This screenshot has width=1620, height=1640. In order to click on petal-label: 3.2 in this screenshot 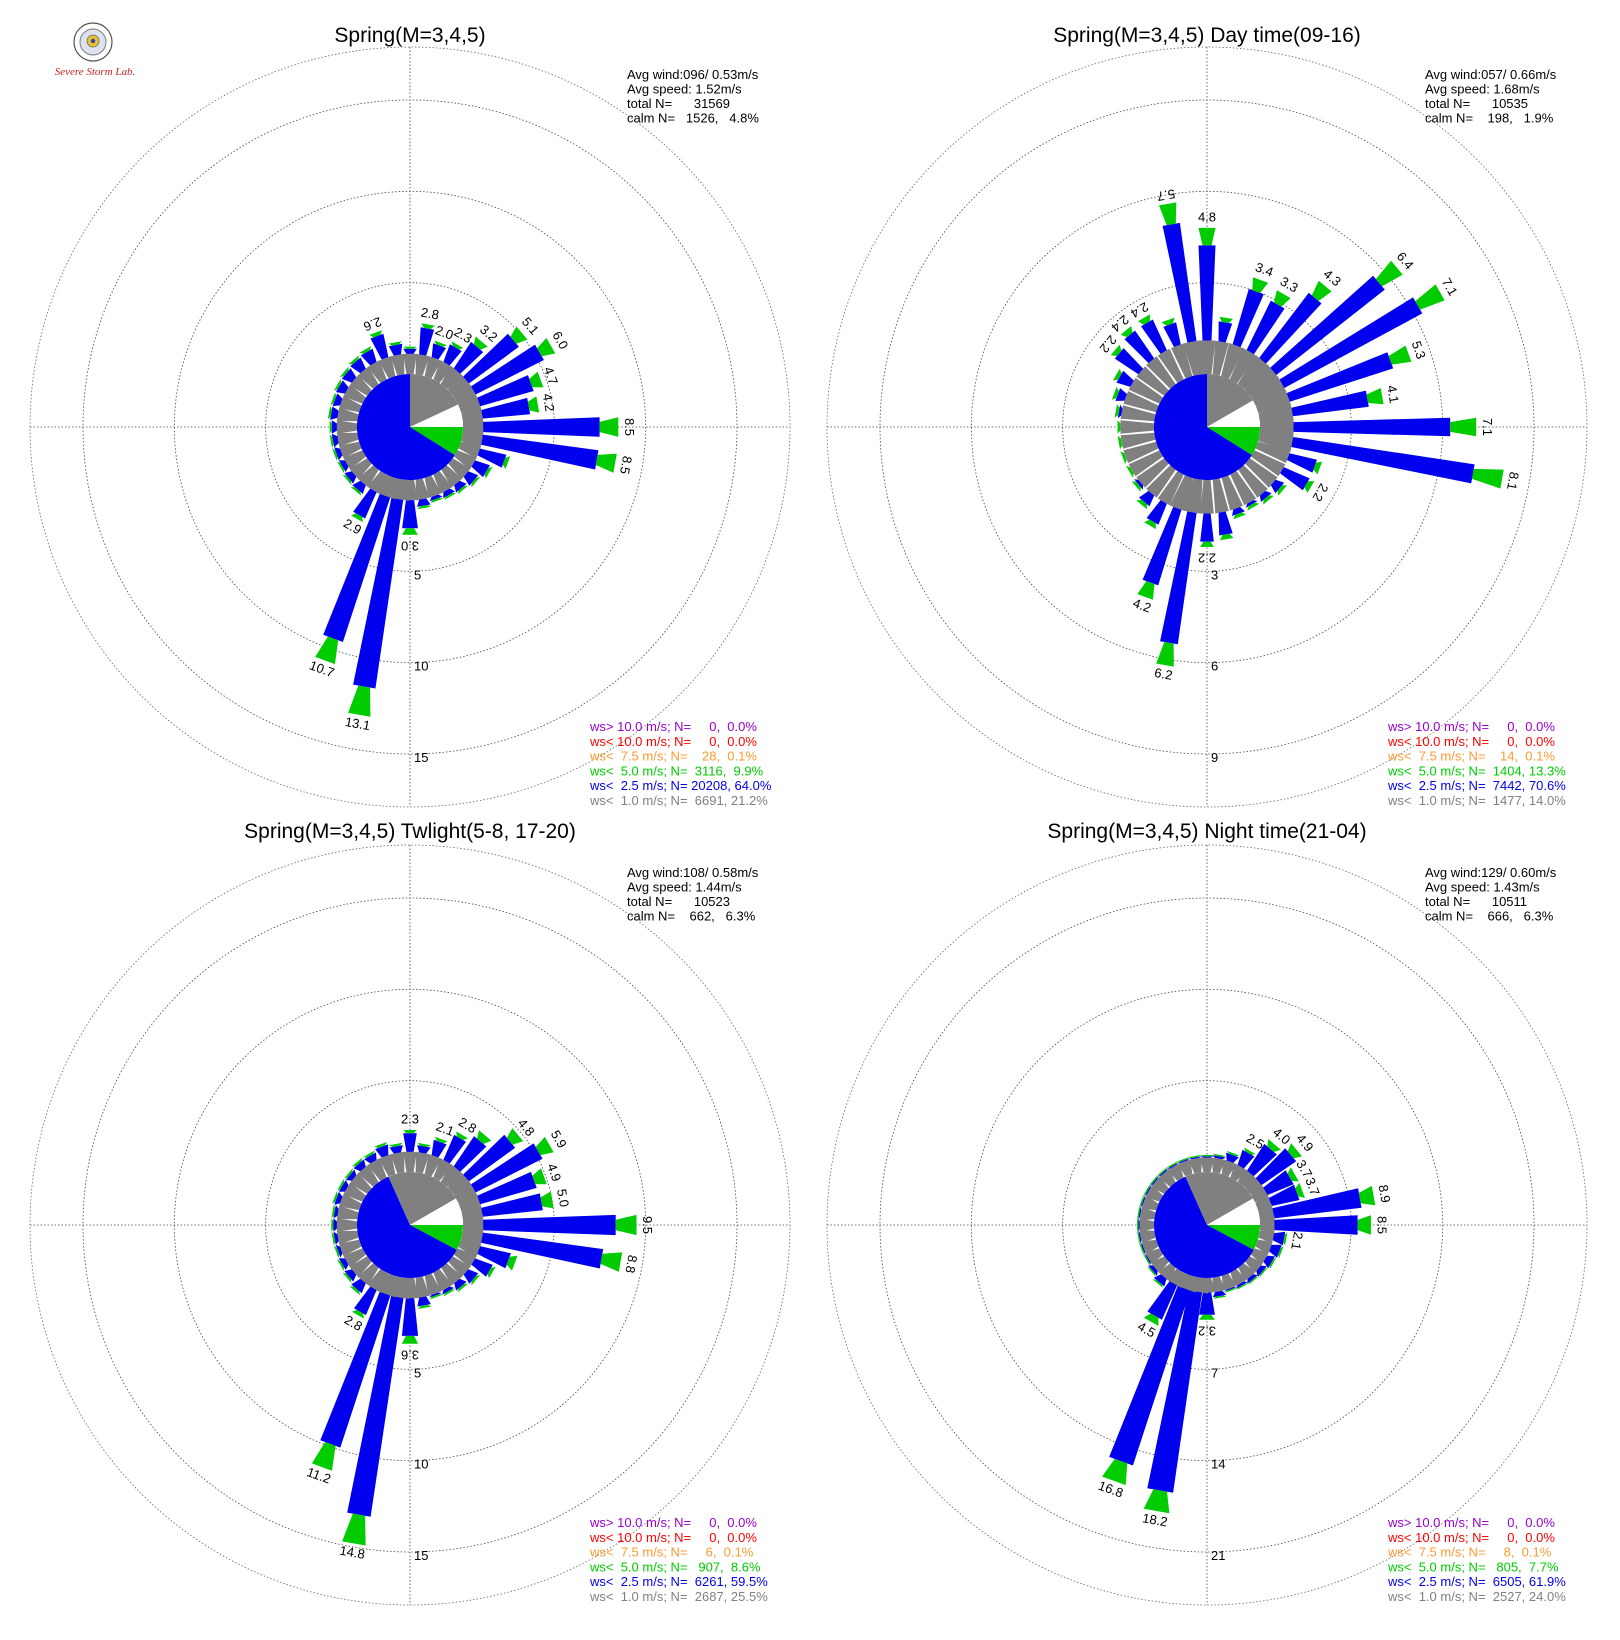, I will do `click(1207, 1330)`.